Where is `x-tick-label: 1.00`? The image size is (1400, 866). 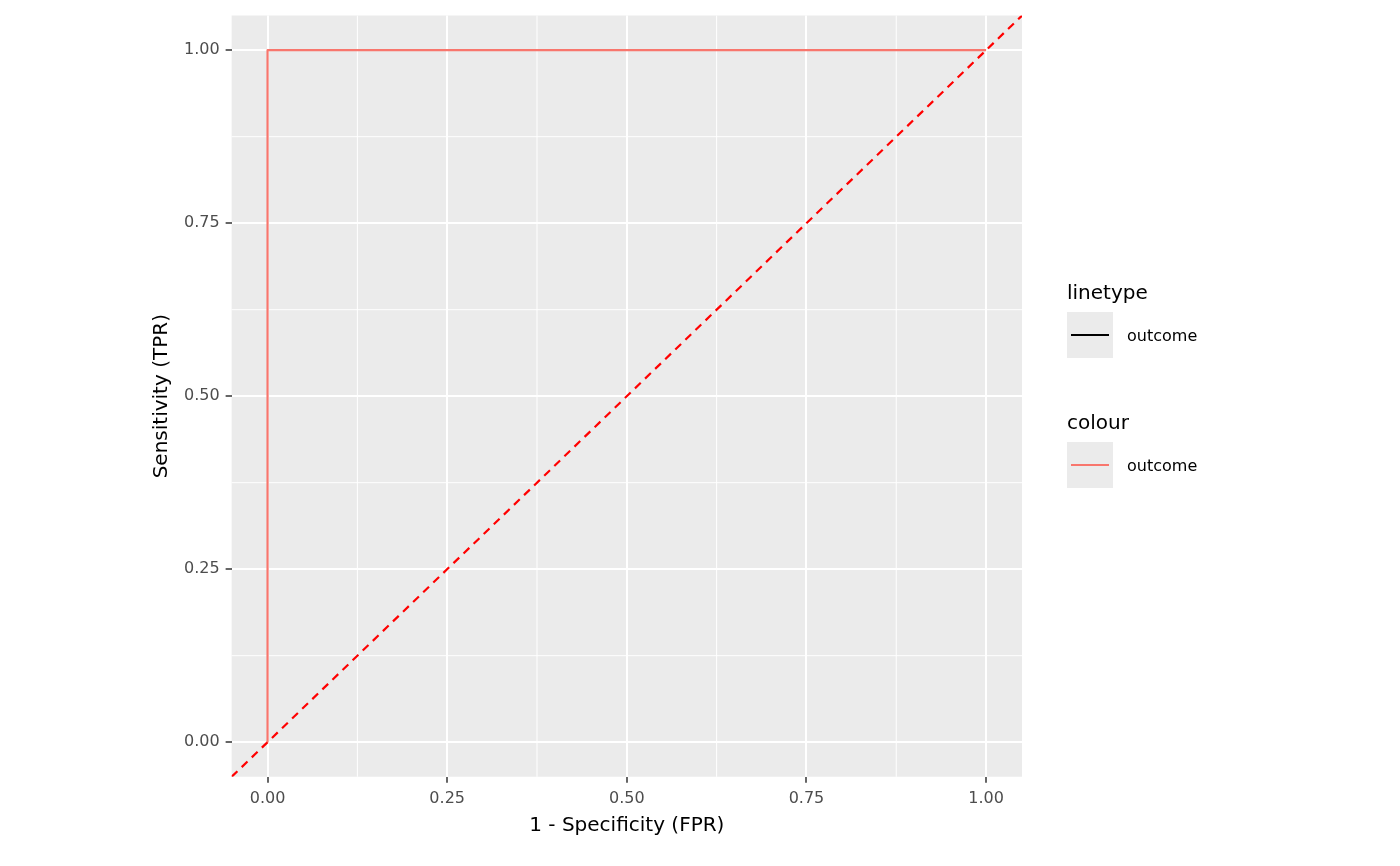
x-tick-label: 1.00 is located at coordinates (986, 797).